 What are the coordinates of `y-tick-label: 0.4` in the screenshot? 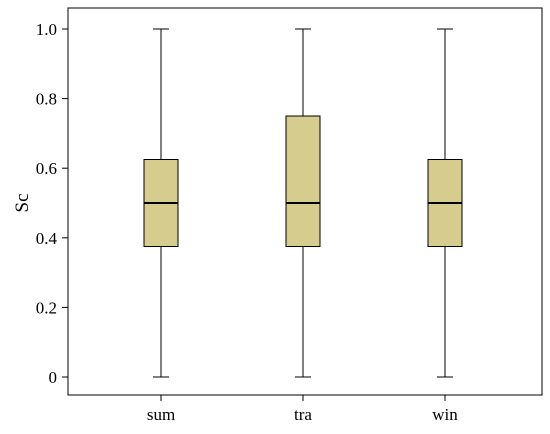 It's located at (47, 238).